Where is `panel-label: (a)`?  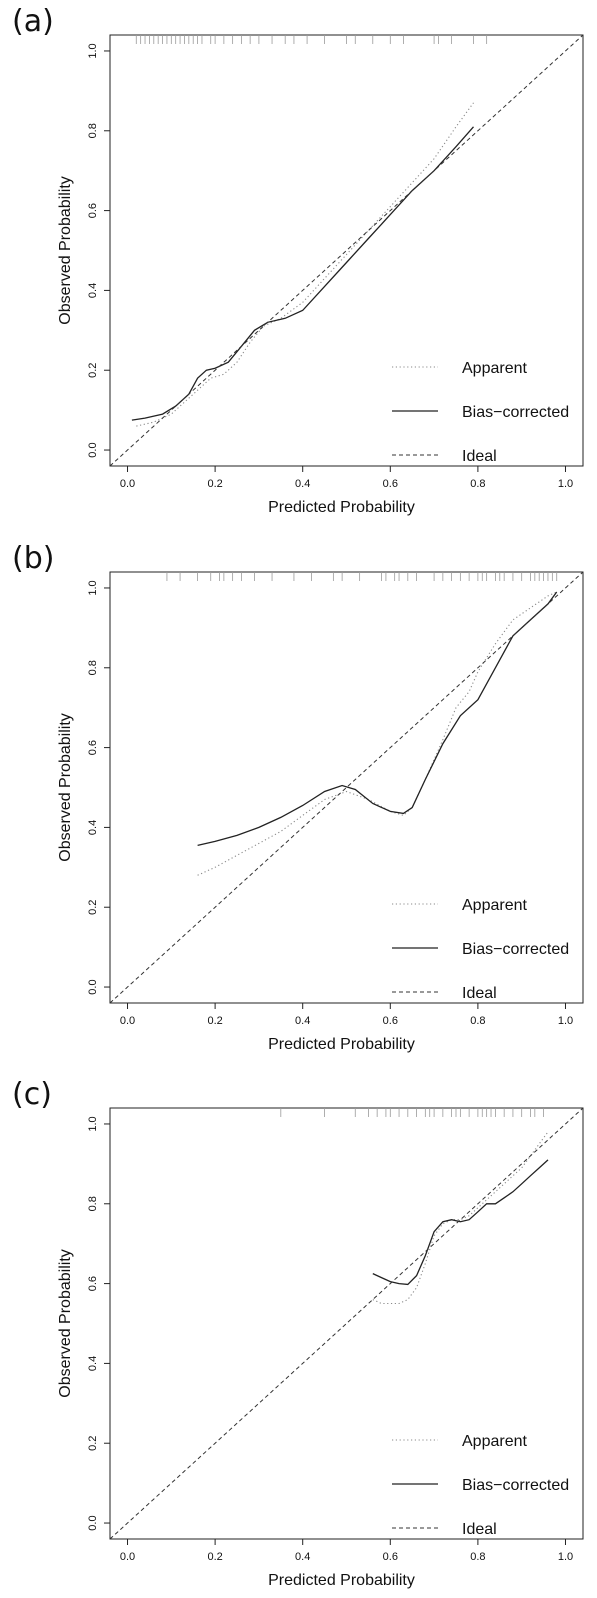
panel-label: (a) is located at coordinates (33, 21).